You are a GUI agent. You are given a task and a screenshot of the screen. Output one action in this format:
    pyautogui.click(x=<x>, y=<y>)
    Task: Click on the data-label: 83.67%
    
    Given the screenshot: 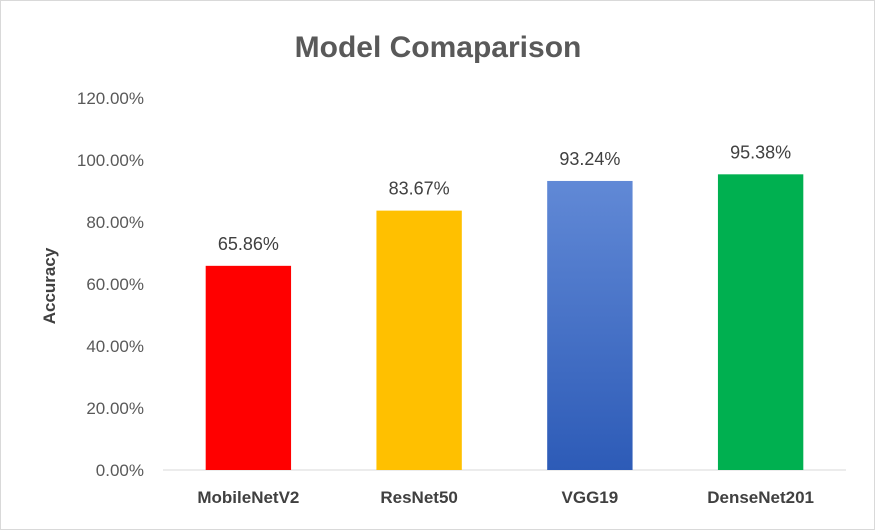 What is the action you would take?
    pyautogui.click(x=419, y=189)
    